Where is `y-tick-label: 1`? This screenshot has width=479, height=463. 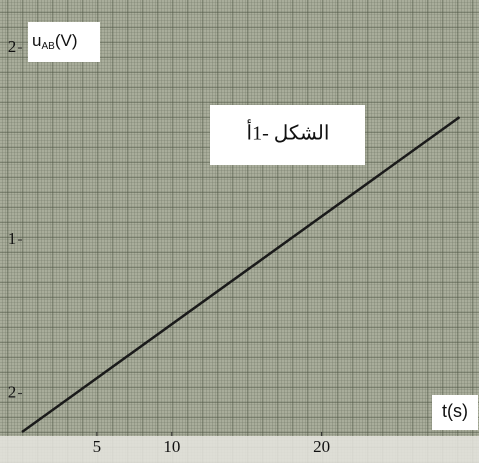
y-tick-label: 1 is located at coordinates (12, 238).